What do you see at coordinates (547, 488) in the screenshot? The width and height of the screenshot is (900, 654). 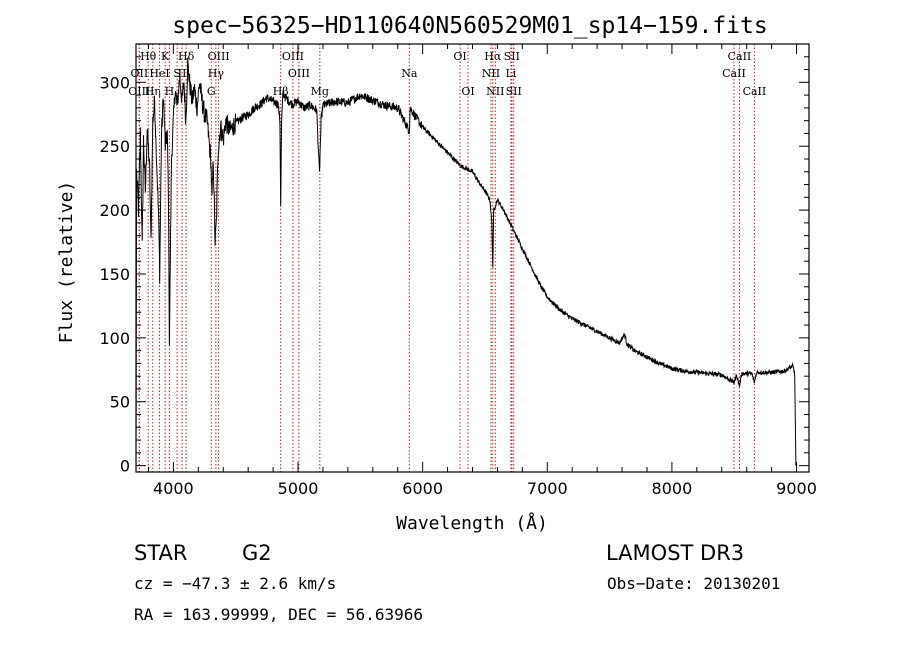 I see `x-tick-label-3: 7000` at bounding box center [547, 488].